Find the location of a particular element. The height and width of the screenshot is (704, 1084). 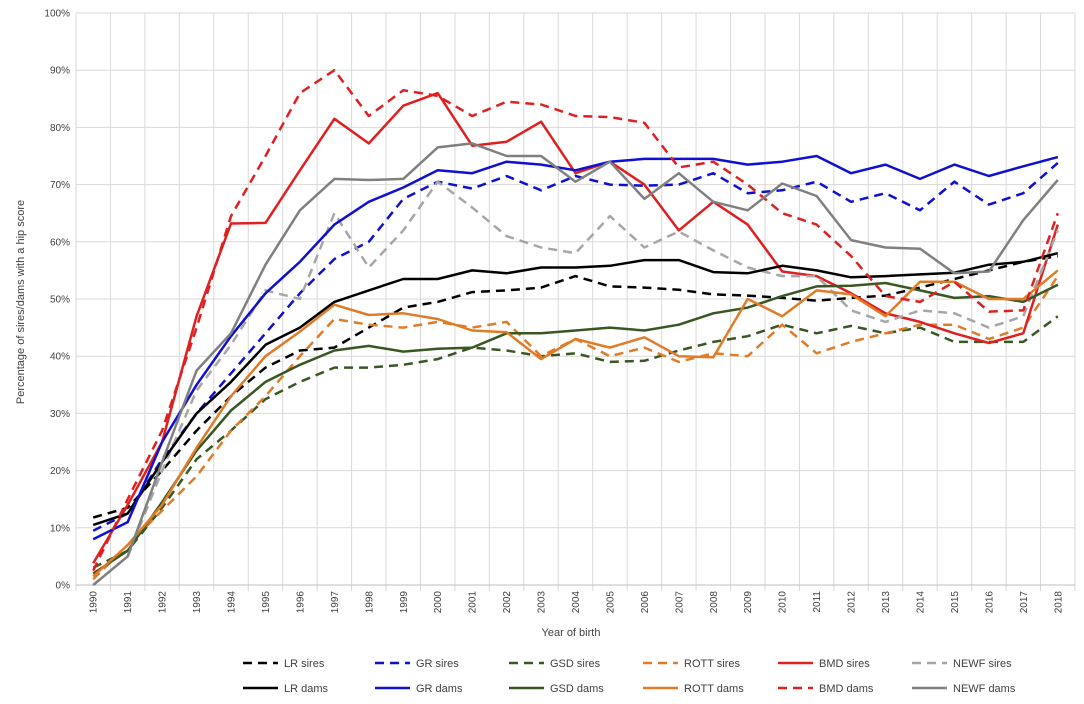

x-tick-label: 2000 is located at coordinates (438, 602).